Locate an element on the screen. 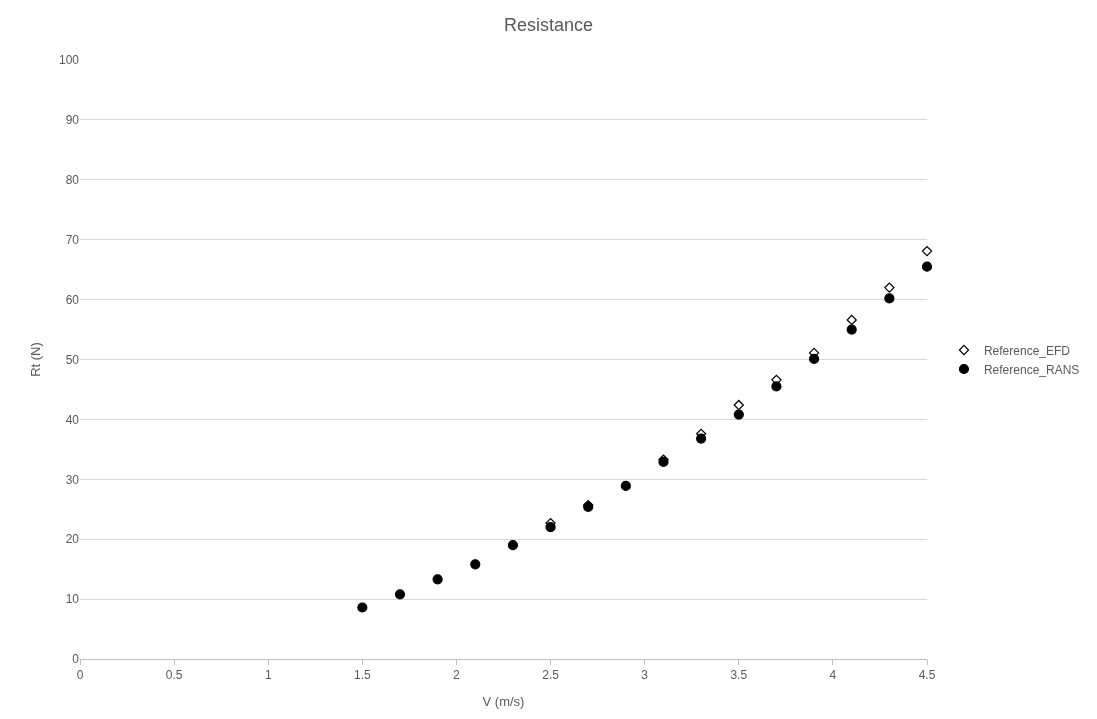  y-tick-label: 30 is located at coordinates (72, 479).